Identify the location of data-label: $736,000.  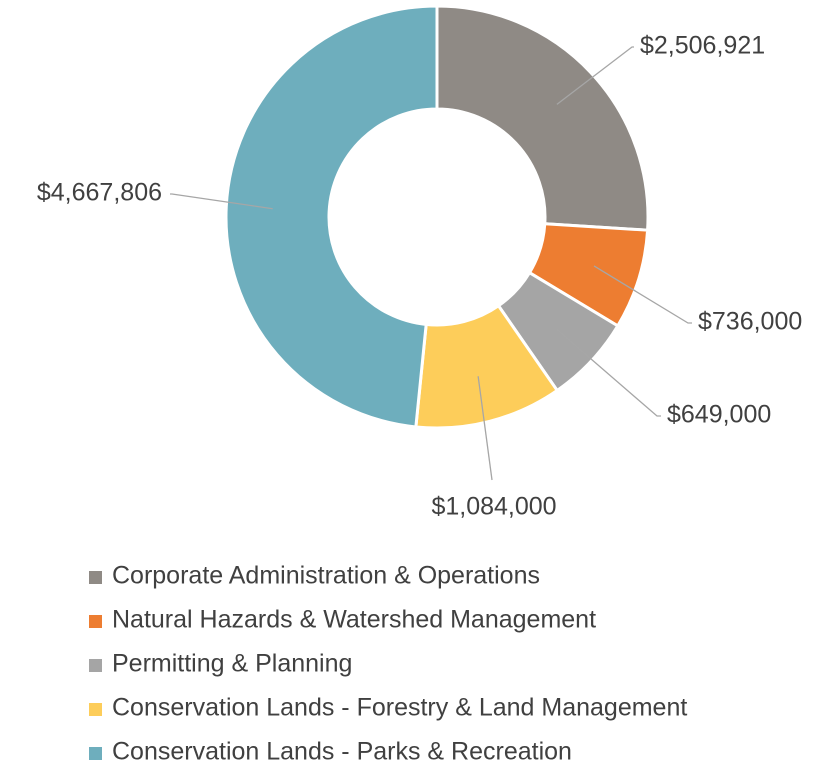
(750, 322).